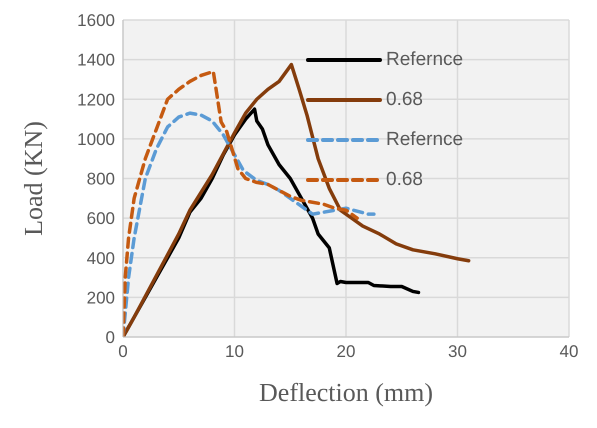 The height and width of the screenshot is (428, 597). What do you see at coordinates (346, 392) in the screenshot?
I see `x-axis-title: Deflection (mm)` at bounding box center [346, 392].